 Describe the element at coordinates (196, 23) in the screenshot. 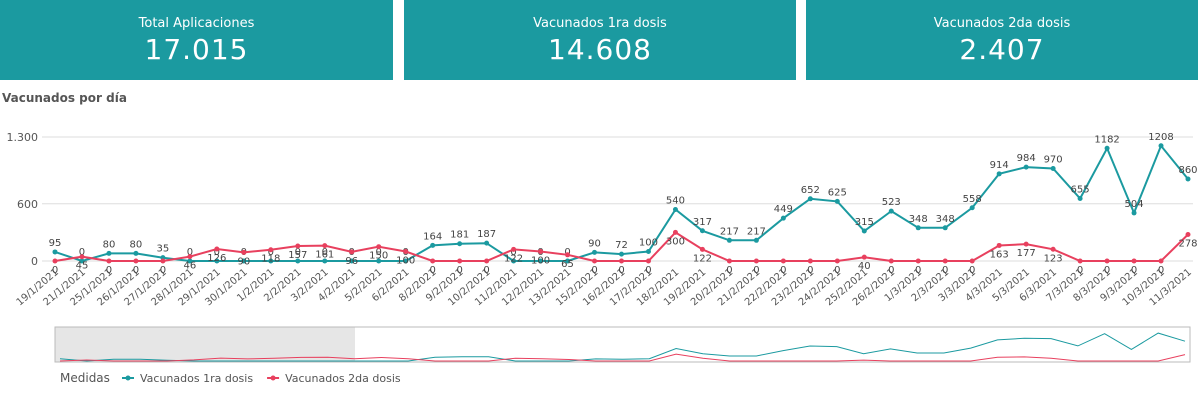

I see `kpi-label: Total Aplicaciones` at that location.